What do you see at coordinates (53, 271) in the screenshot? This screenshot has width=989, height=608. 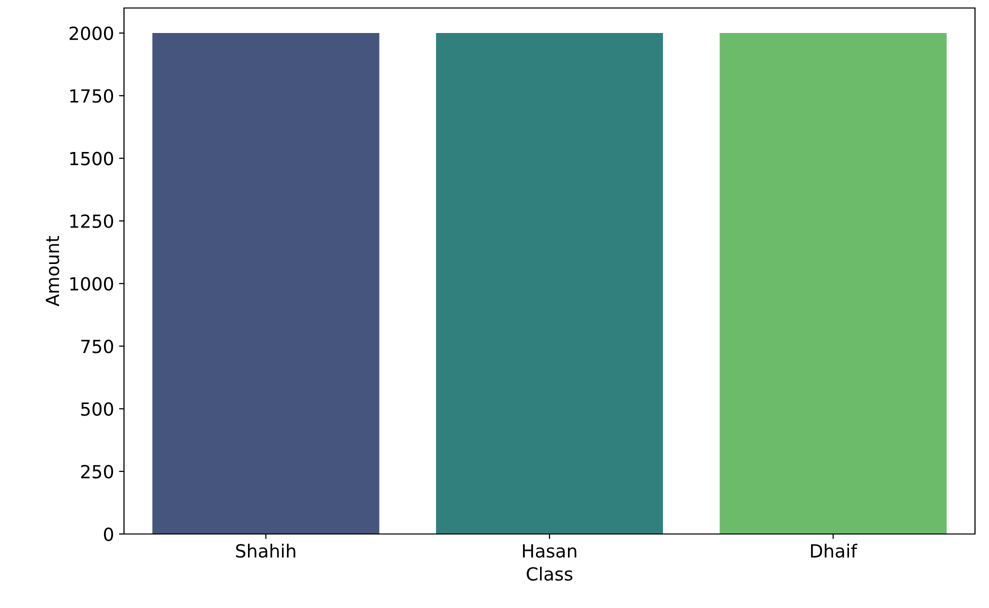 I see `y-axis-title: Amount` at bounding box center [53, 271].